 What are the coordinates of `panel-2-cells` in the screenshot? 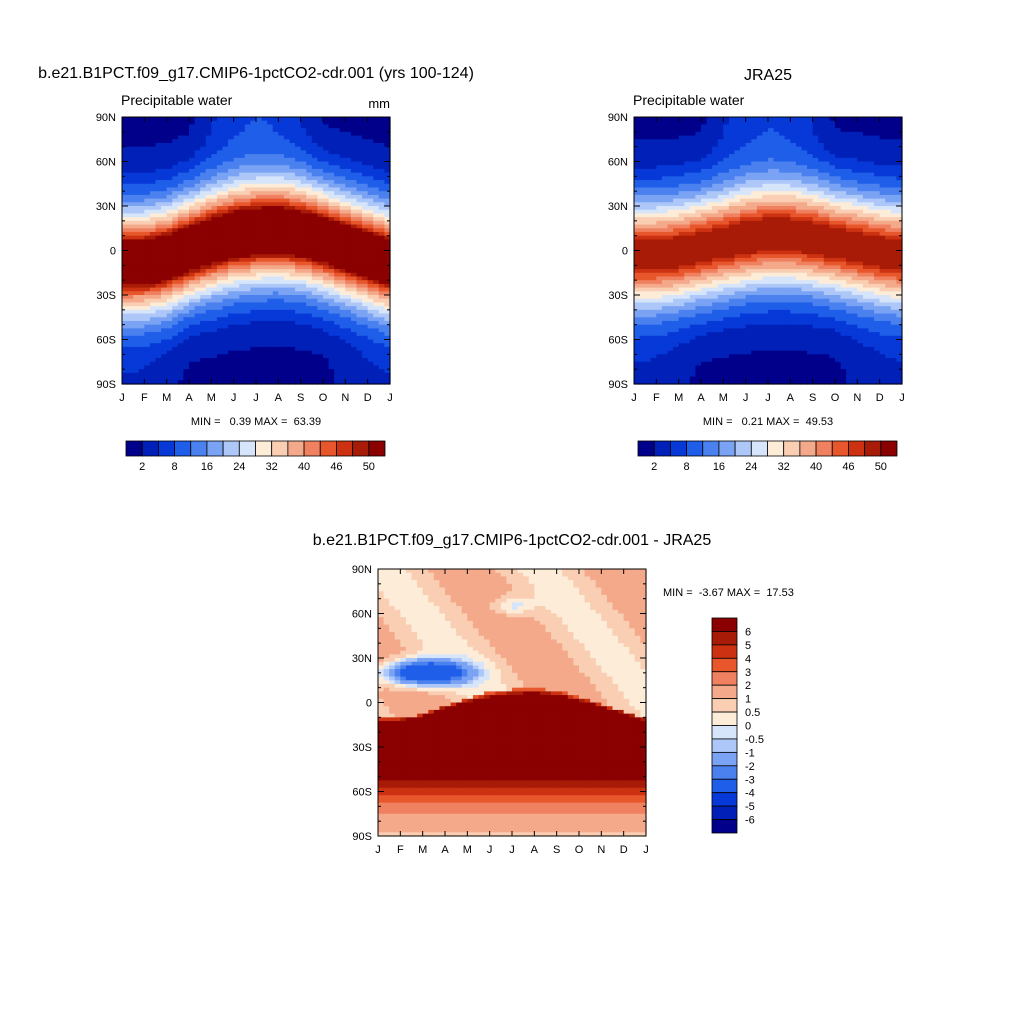 It's located at (768, 251).